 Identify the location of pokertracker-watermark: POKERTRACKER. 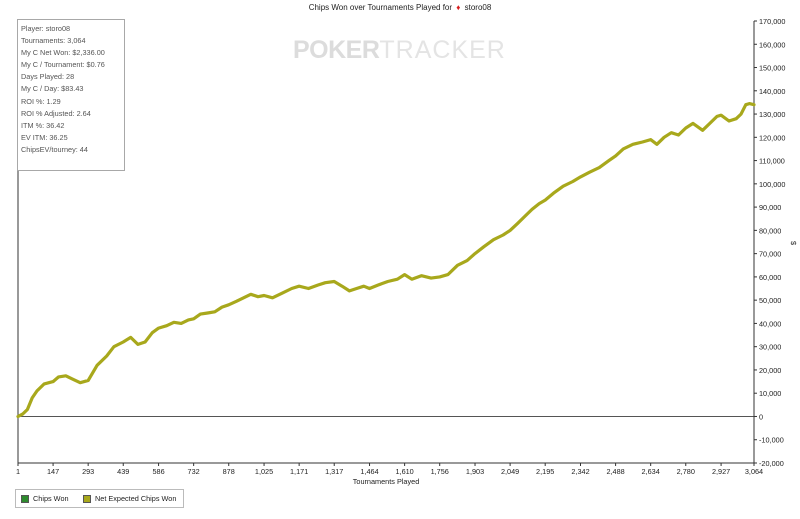
(399, 50).